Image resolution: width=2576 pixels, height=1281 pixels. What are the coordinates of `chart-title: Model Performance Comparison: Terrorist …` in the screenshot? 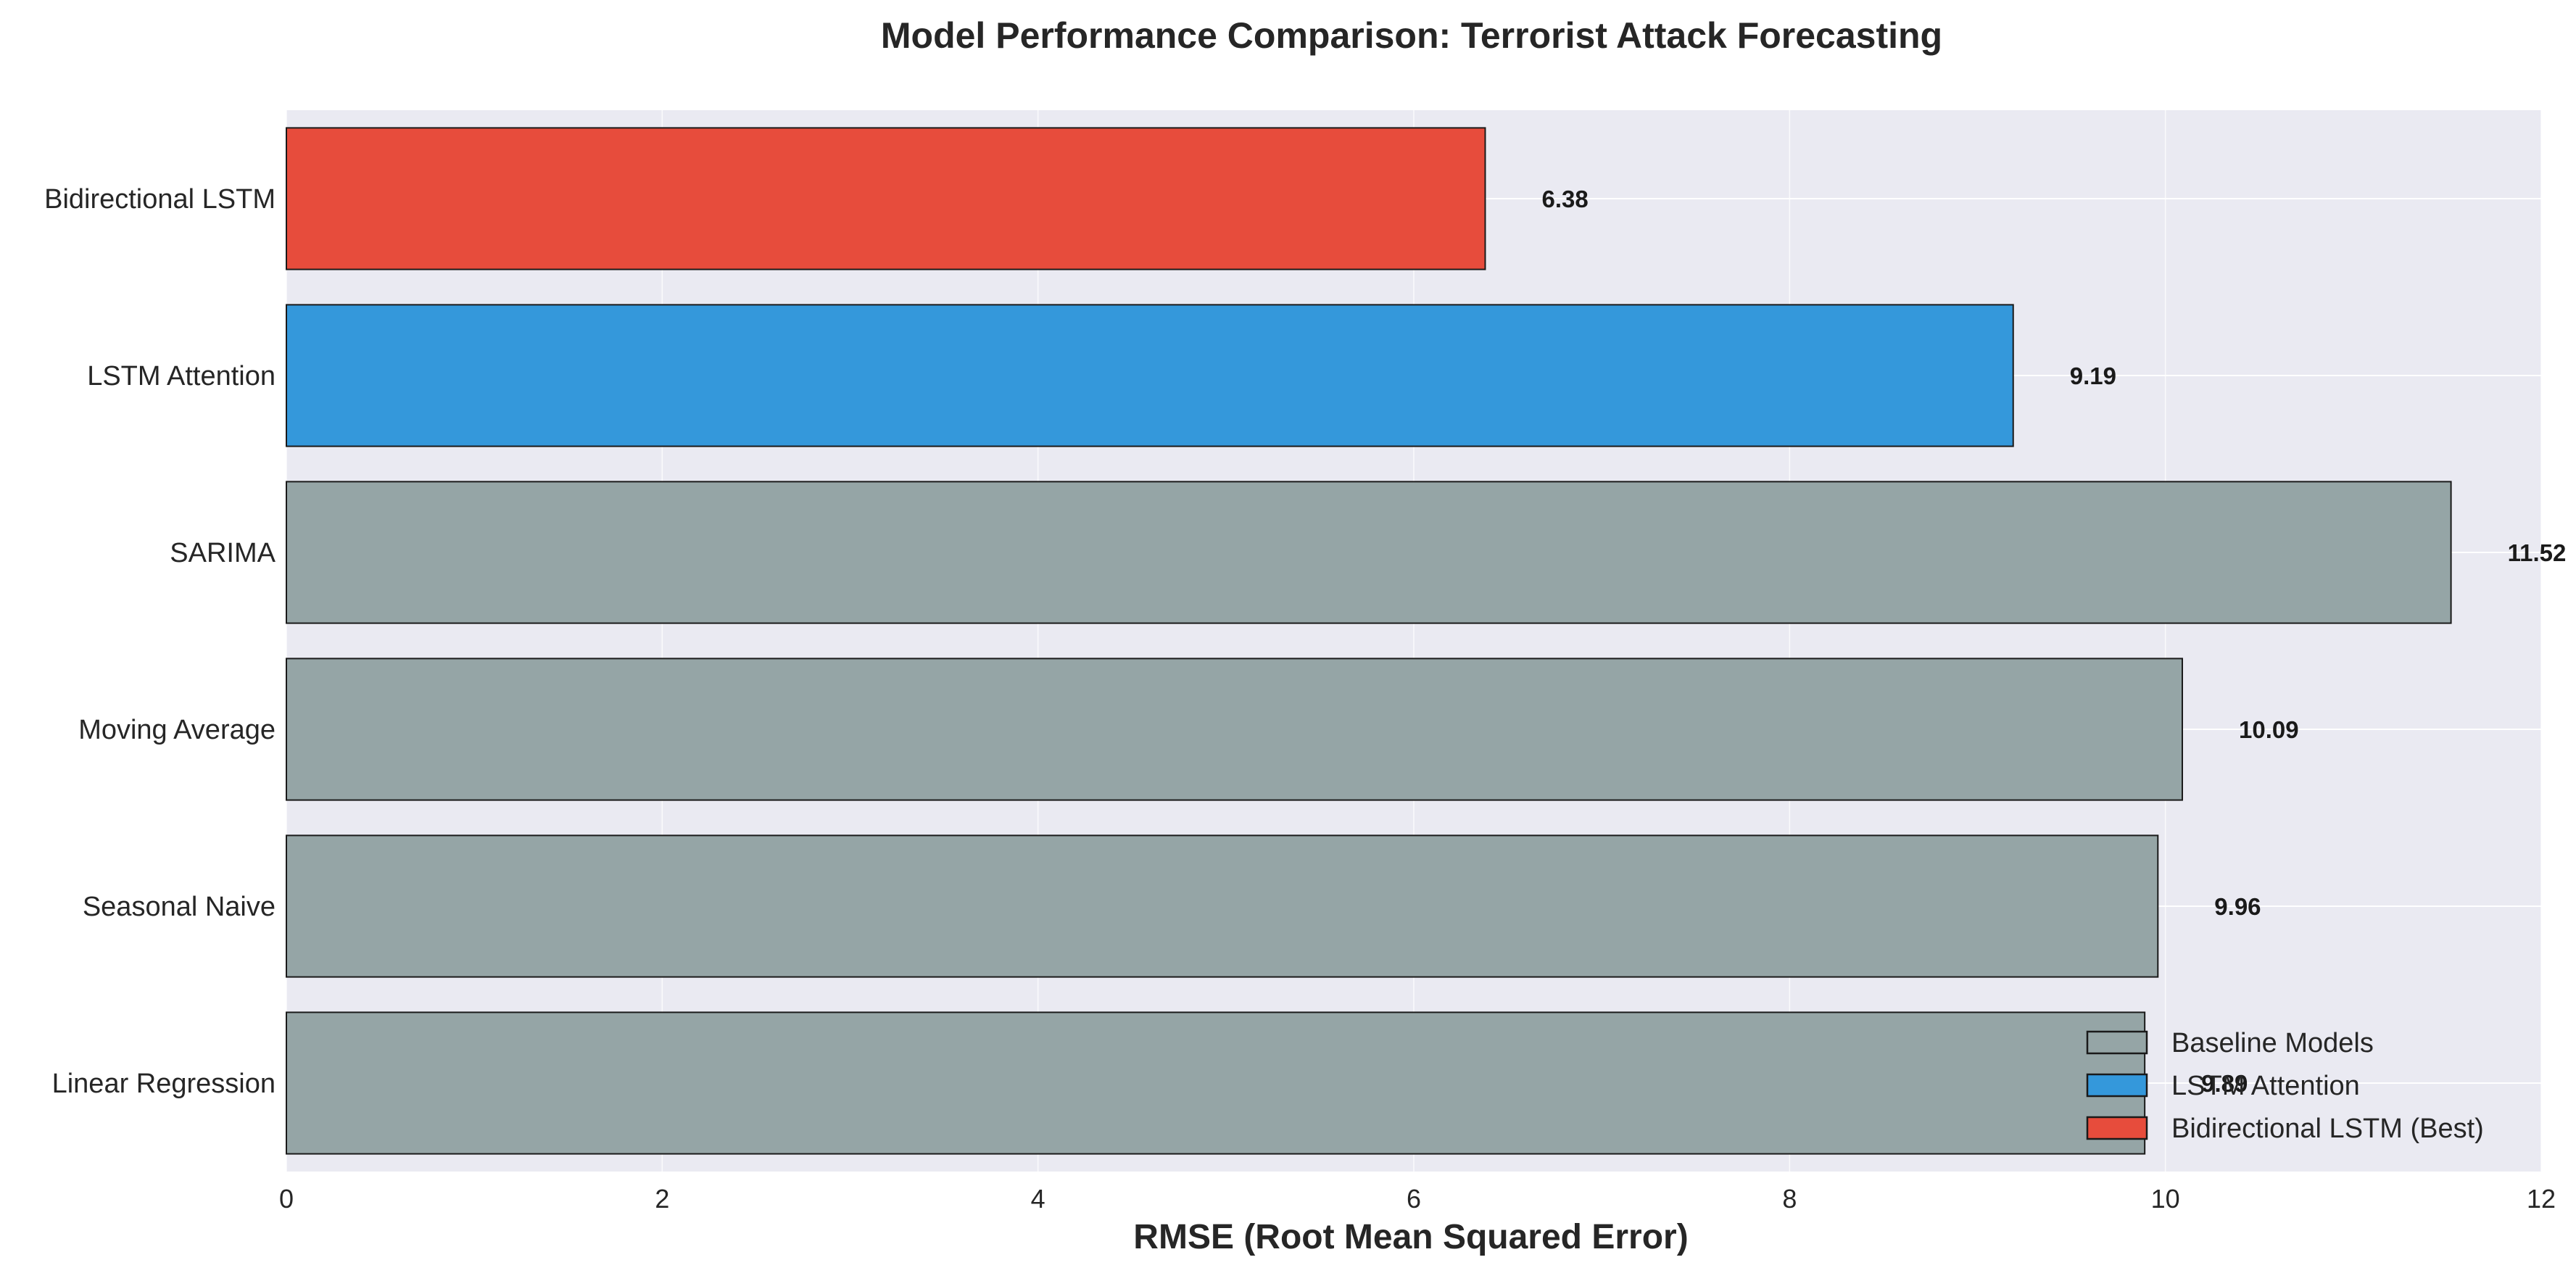 It's located at (1411, 35).